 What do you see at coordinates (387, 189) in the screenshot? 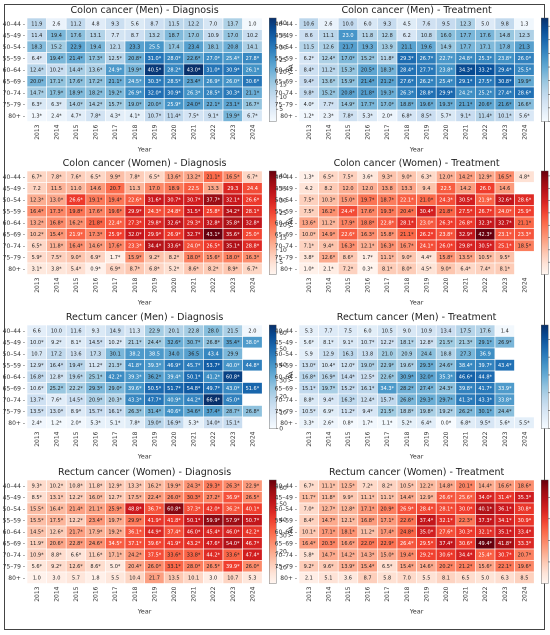
I see `cell-value: 13.8` at bounding box center [387, 189].